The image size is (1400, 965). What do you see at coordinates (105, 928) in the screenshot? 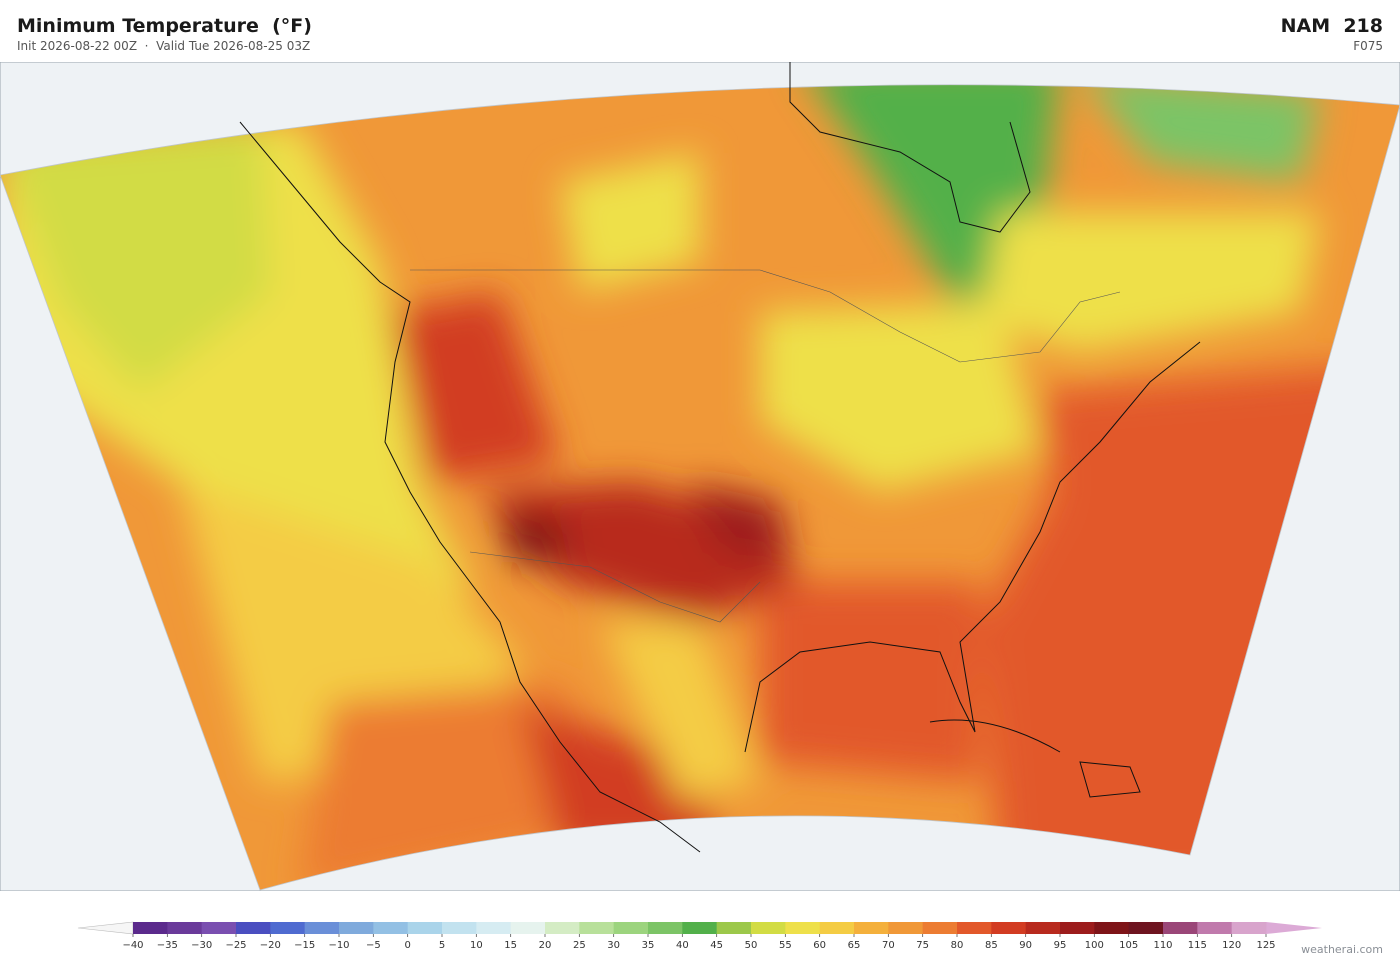
I see `colorbar-under` at bounding box center [105, 928].